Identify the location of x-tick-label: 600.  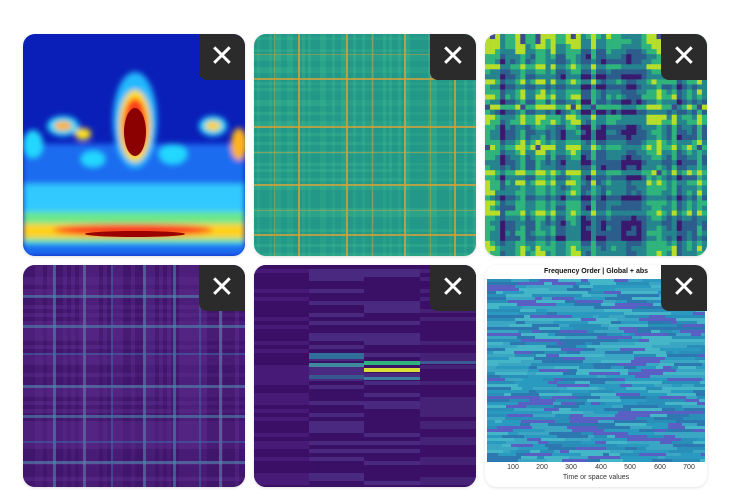
(660, 467).